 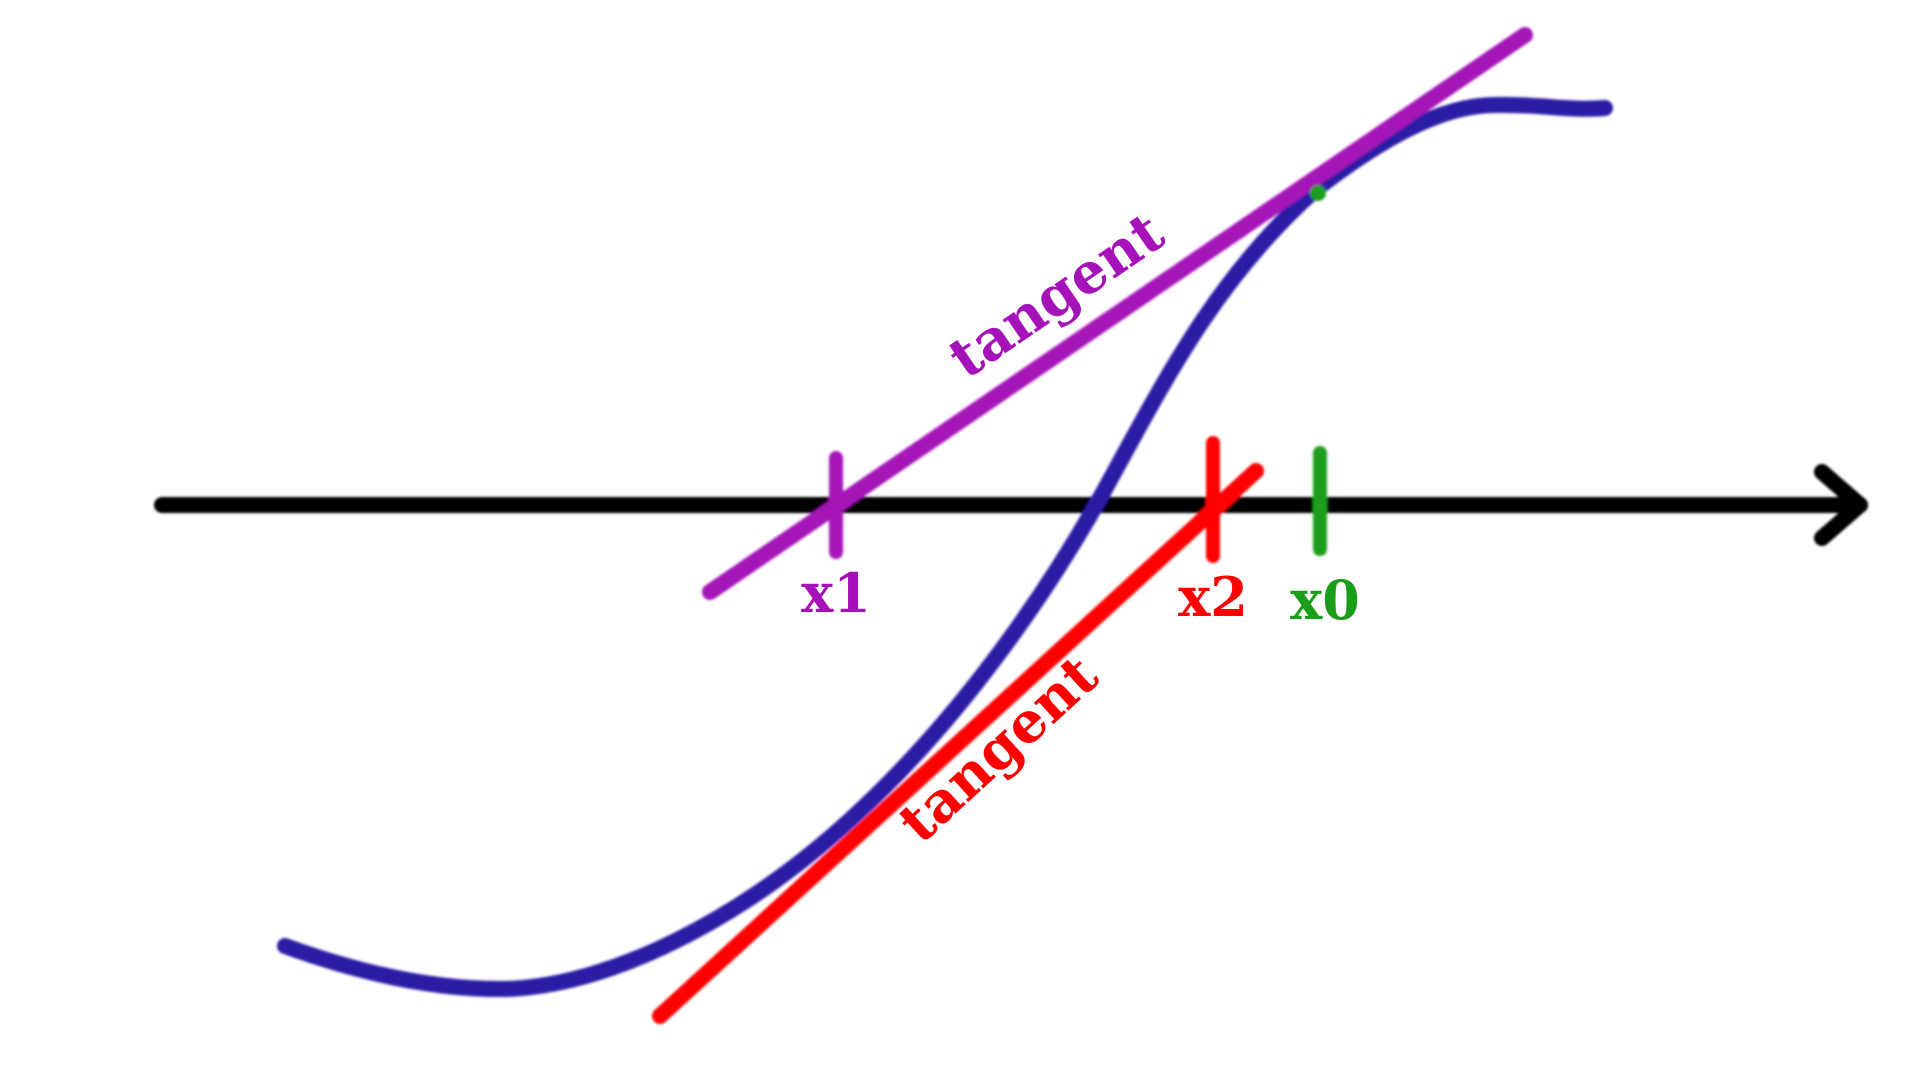 I want to click on x-axis-arrowhead, so click(x=1841, y=505).